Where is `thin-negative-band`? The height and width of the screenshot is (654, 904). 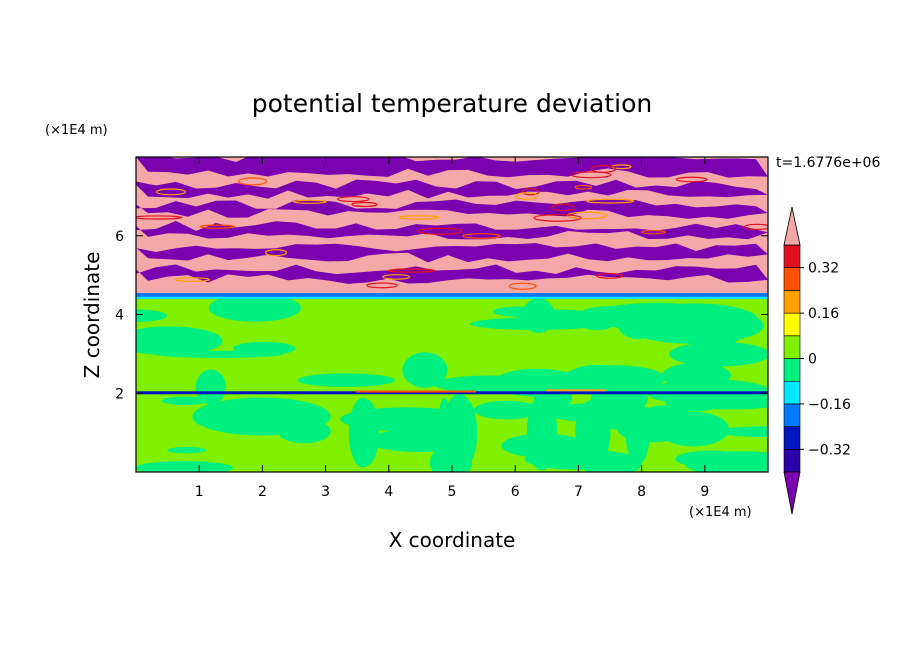
thin-negative-band is located at coordinates (452, 393).